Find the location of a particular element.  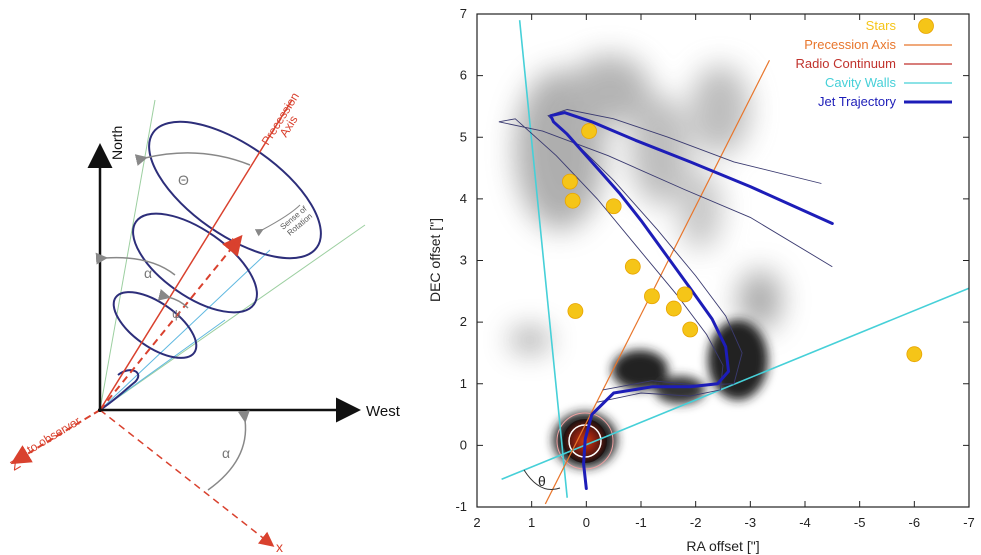

x-tick-label: 0 is located at coordinates (586, 522).